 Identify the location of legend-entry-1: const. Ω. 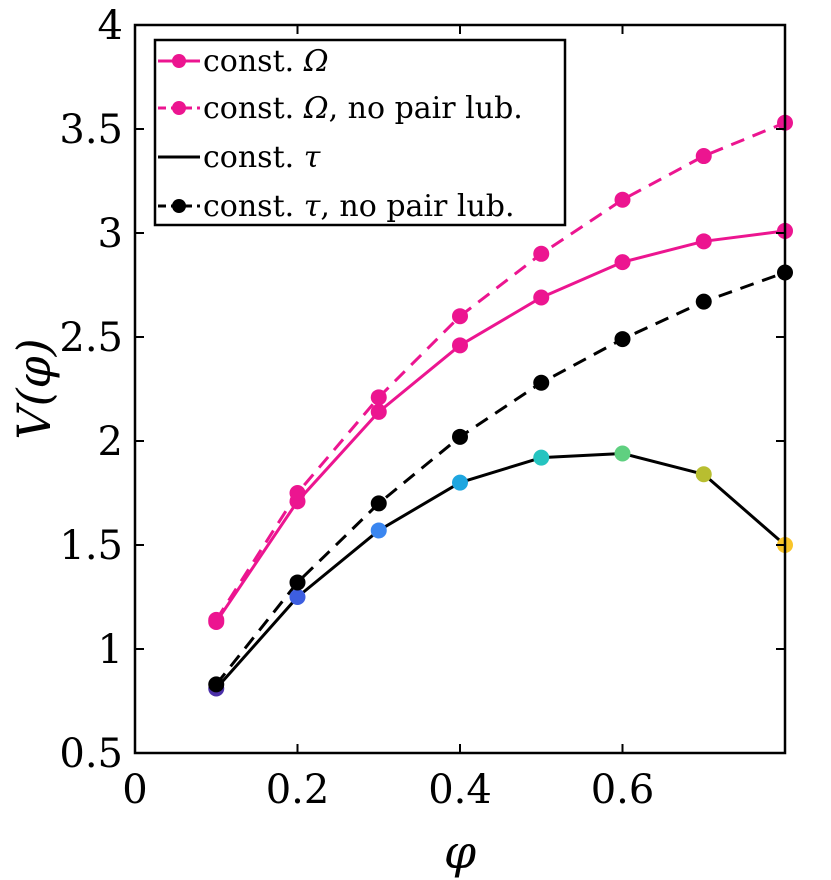
(243, 61).